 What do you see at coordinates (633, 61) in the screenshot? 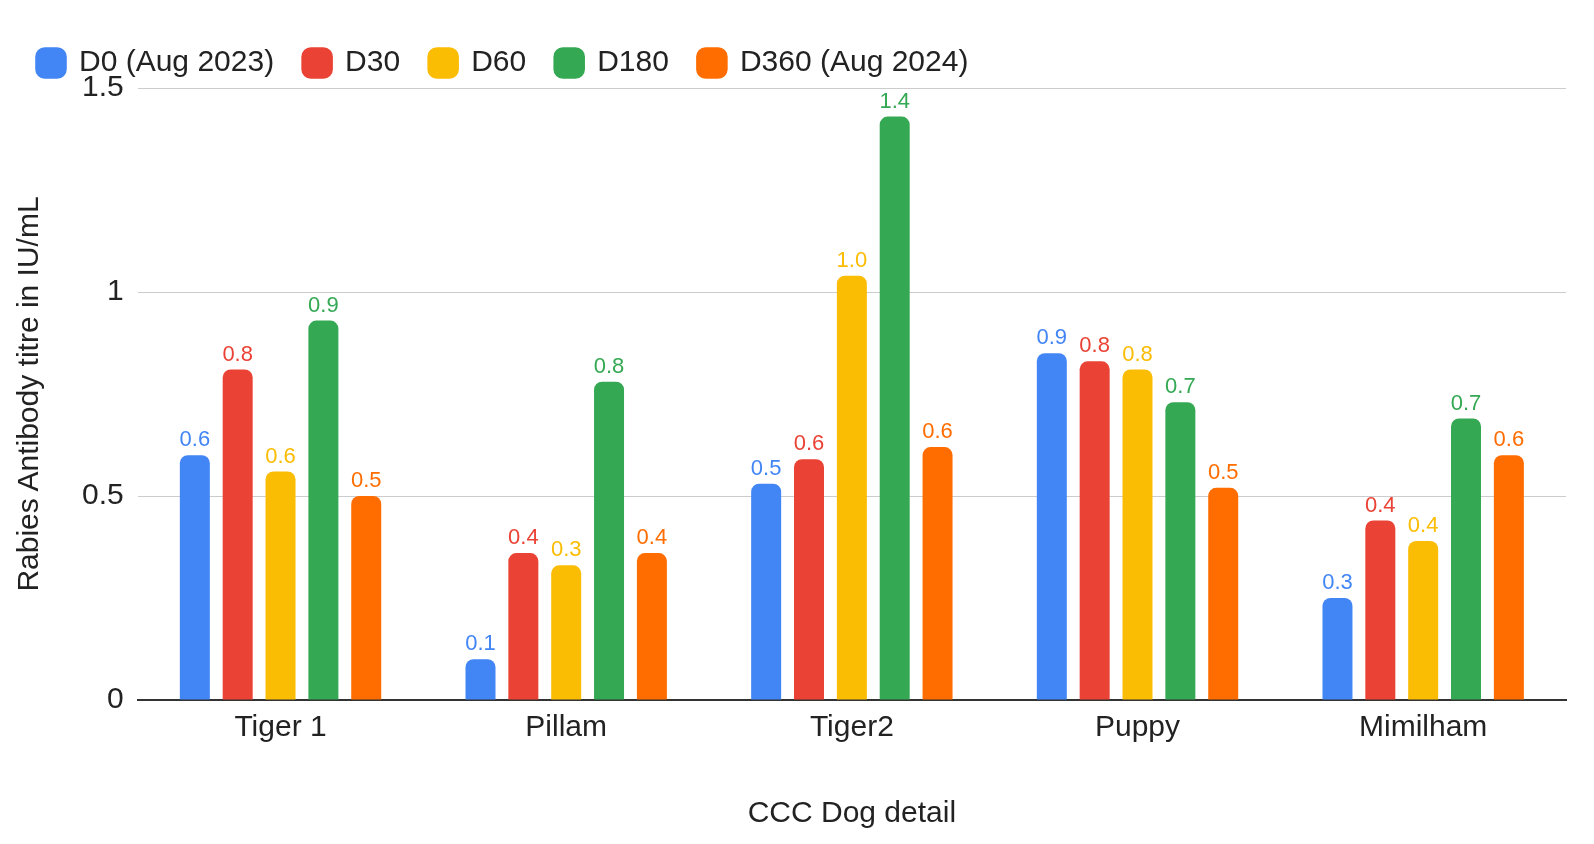
I see `legend-label: D180` at bounding box center [633, 61].